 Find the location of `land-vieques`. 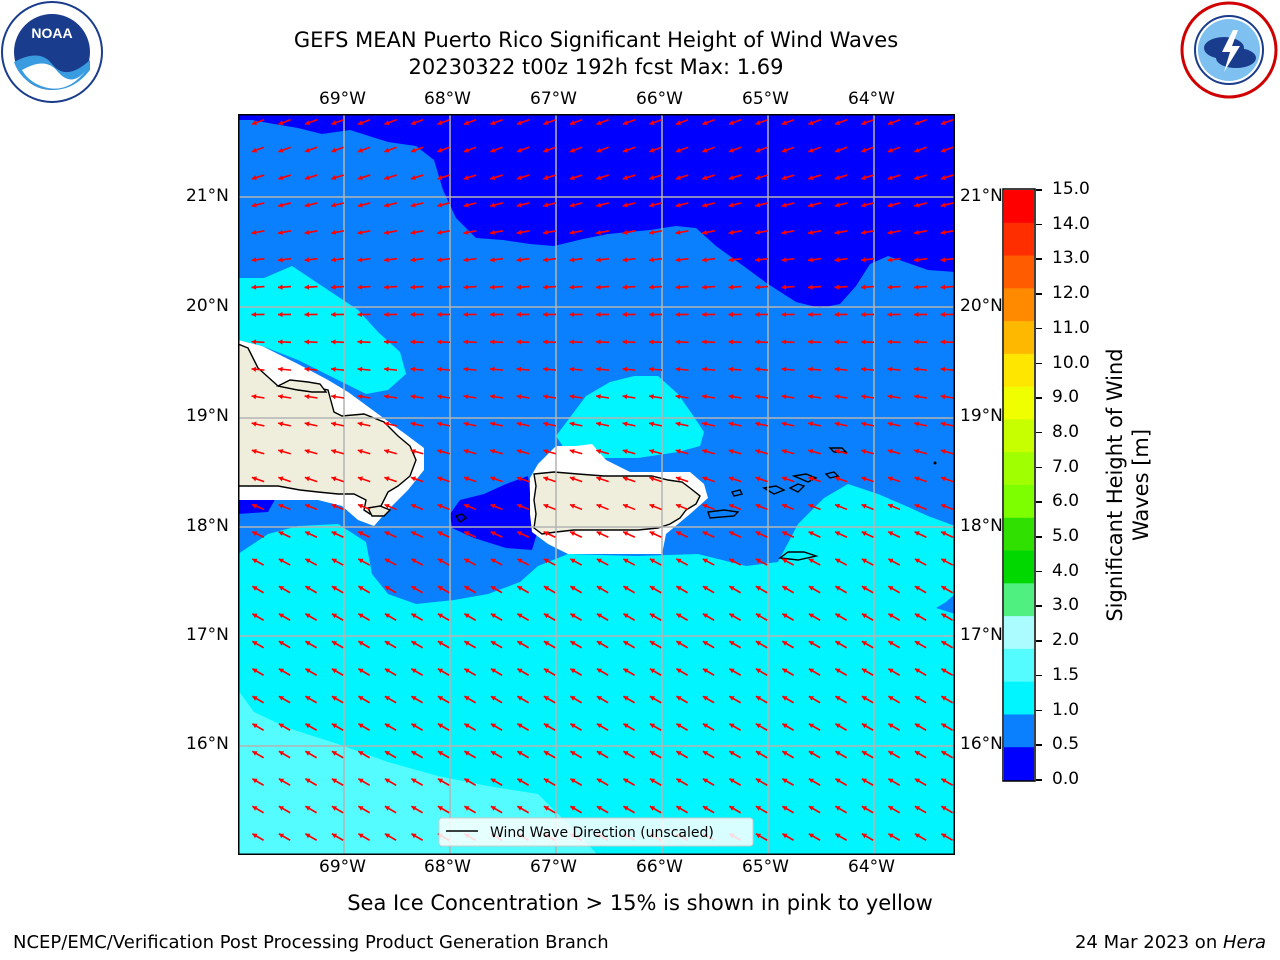

land-vieques is located at coordinates (723, 514).